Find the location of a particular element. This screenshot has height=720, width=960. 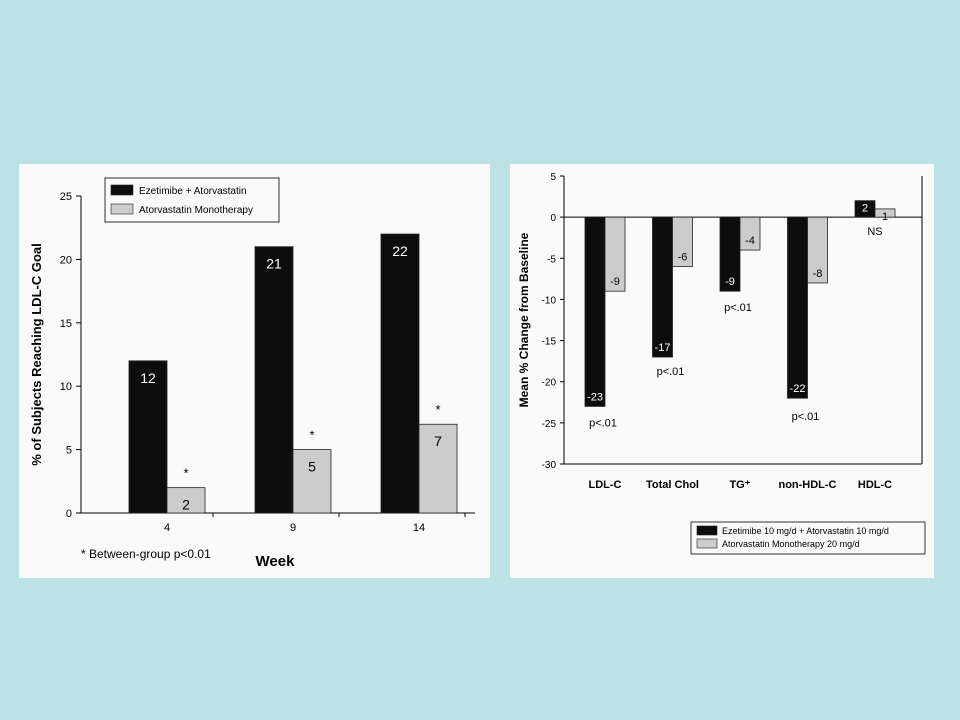

y-tick-label: -20 is located at coordinates (549, 383).